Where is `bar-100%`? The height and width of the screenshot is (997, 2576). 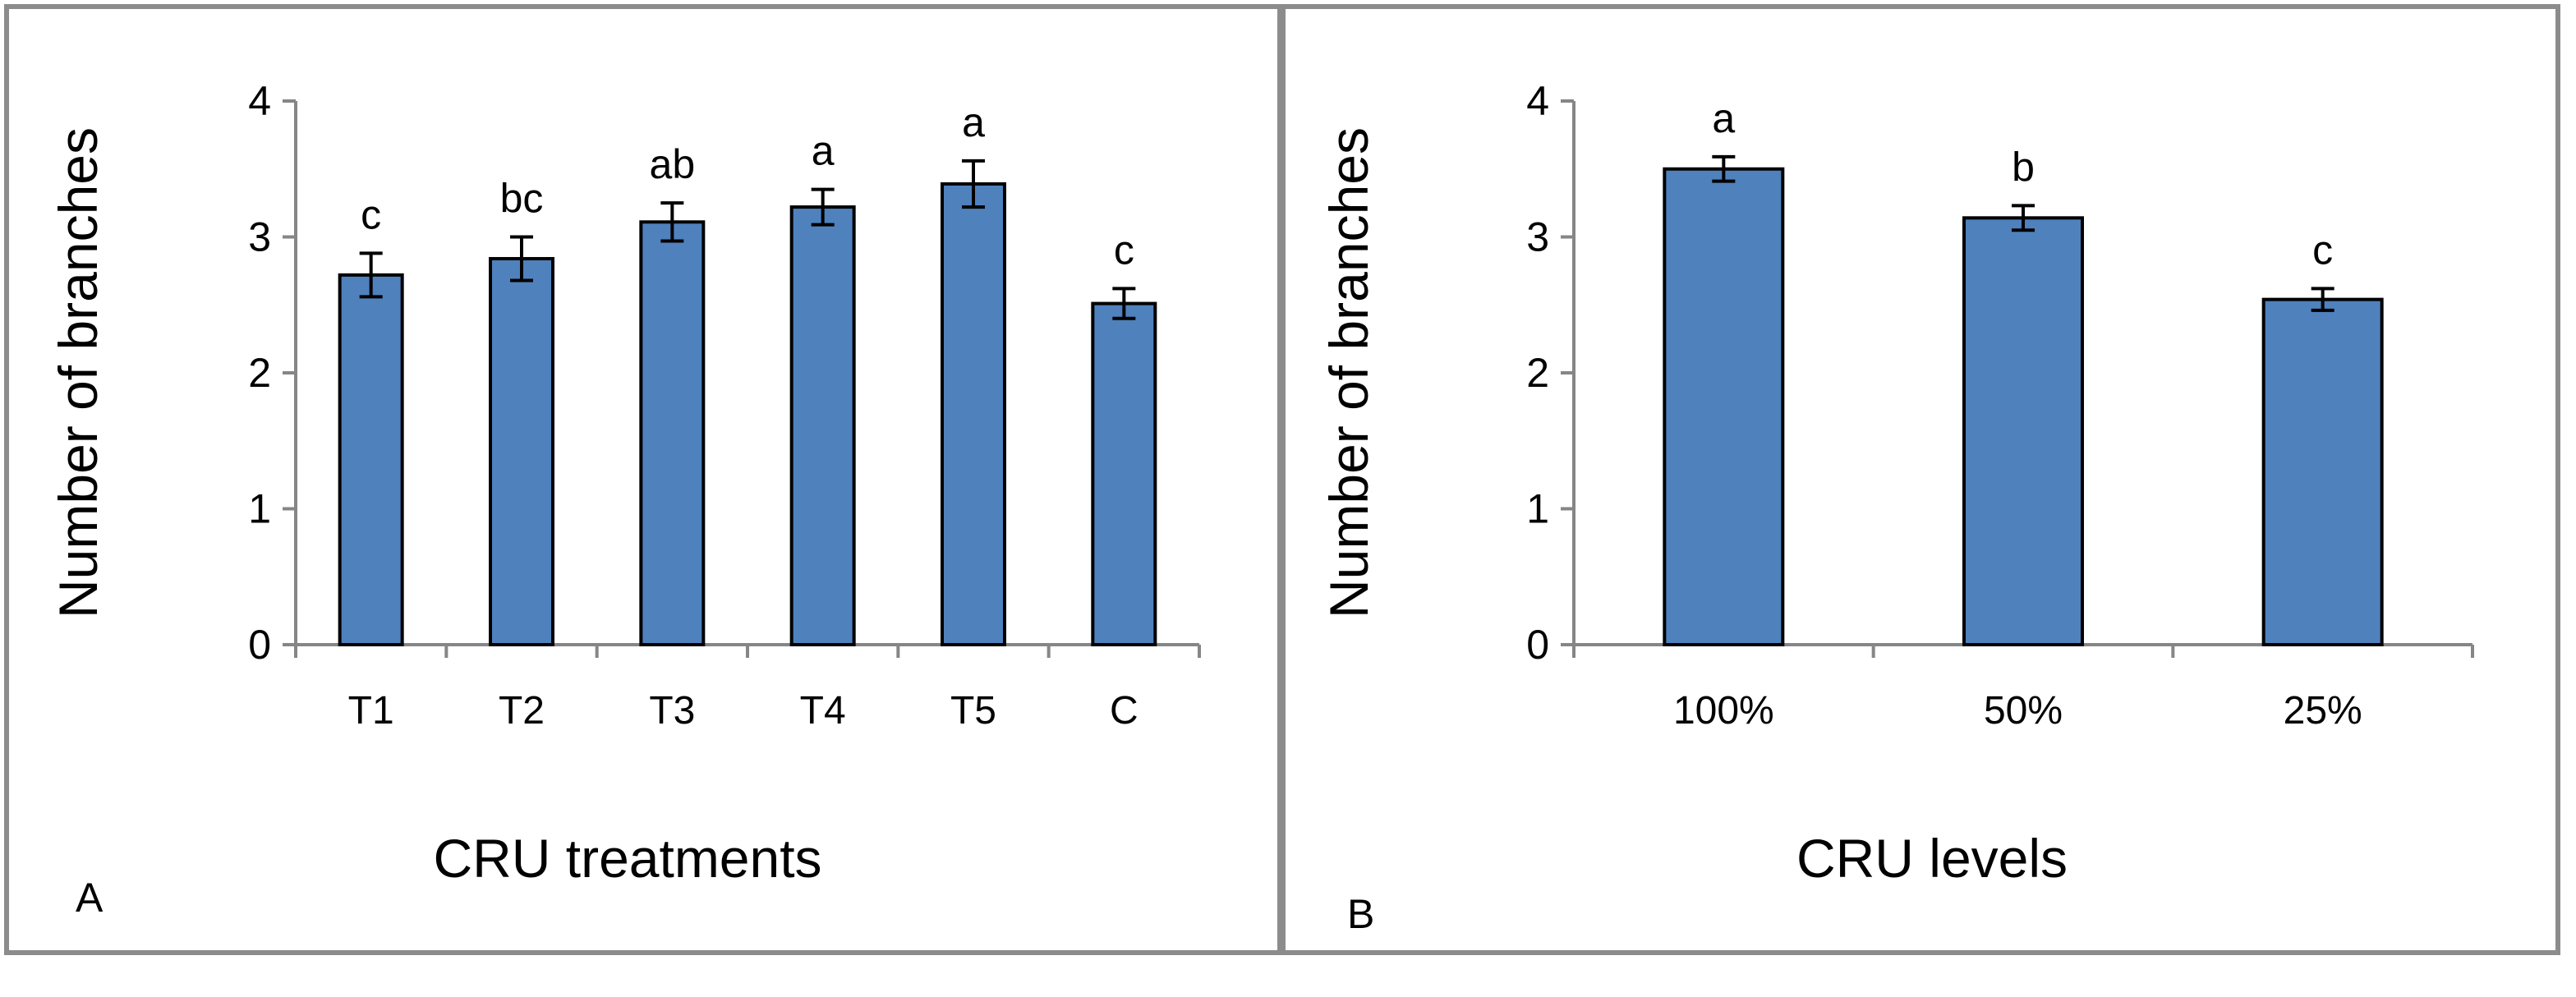 bar-100% is located at coordinates (1724, 406).